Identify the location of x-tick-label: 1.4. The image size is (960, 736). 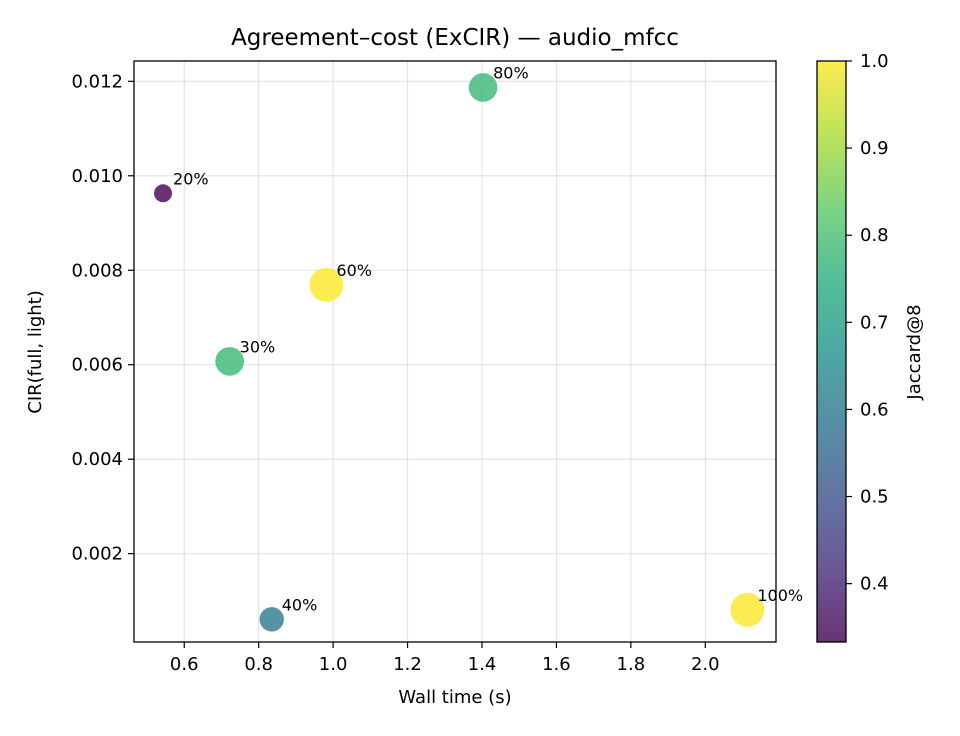
(482, 664).